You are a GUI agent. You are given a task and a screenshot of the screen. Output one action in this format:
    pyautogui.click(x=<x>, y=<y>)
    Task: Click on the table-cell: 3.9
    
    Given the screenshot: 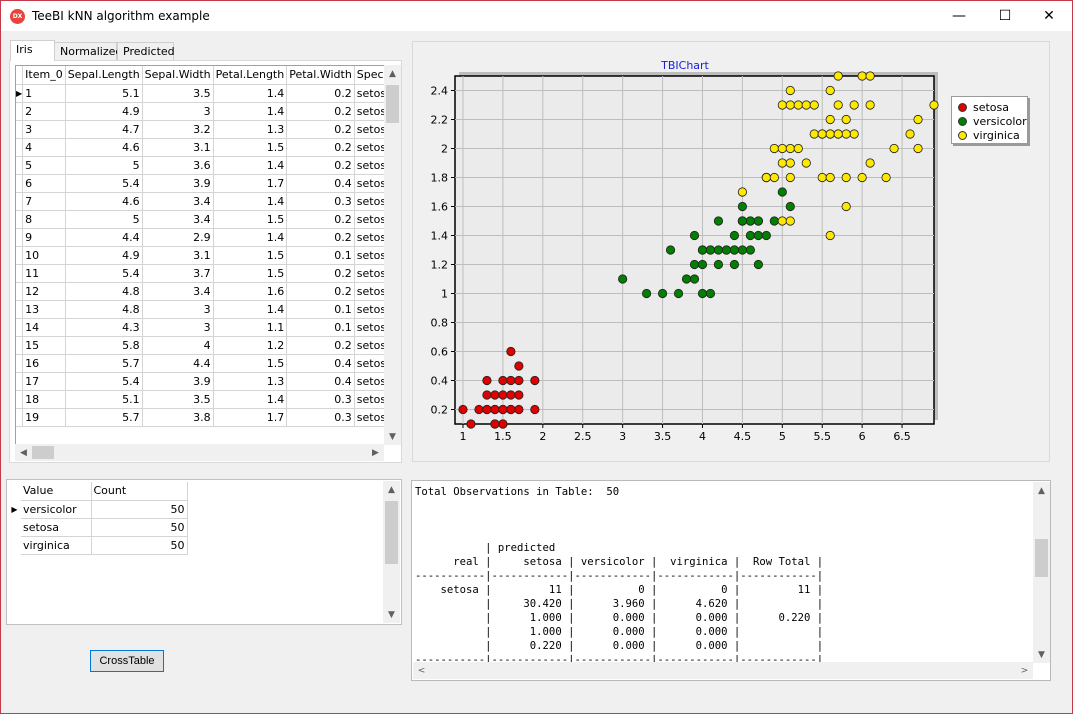 What is the action you would take?
    pyautogui.click(x=178, y=381)
    